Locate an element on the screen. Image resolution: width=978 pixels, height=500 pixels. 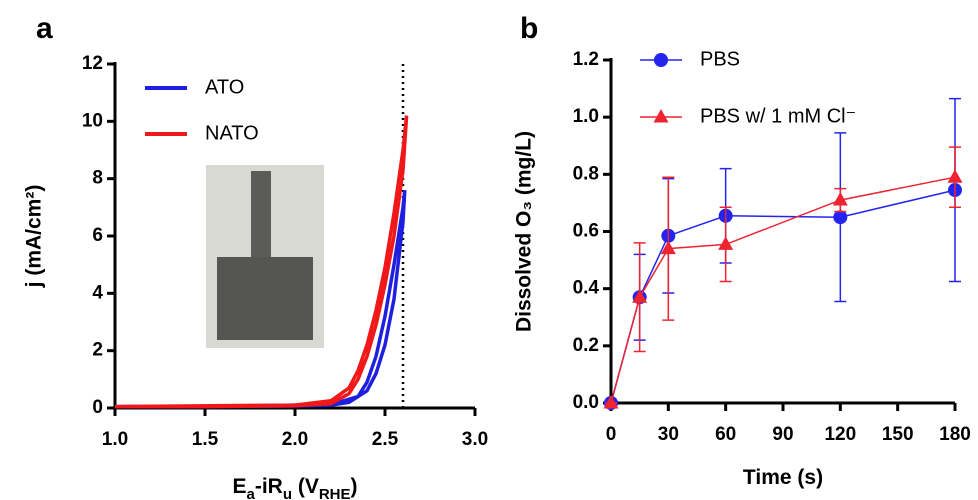
y-tick-label: 0.2 is located at coordinates (586, 345).